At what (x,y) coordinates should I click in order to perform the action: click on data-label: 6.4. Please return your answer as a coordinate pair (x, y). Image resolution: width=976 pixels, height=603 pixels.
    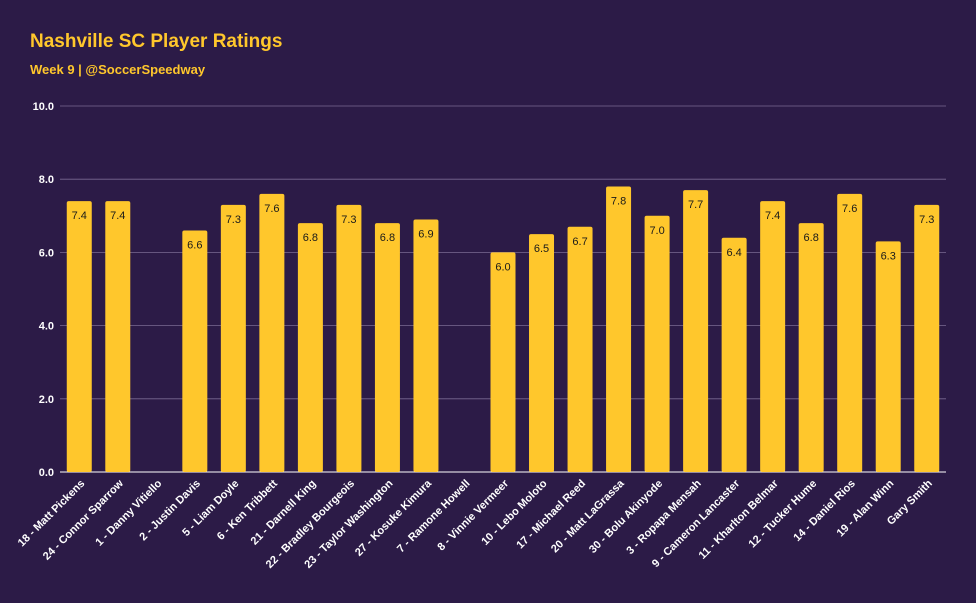
    Looking at the image, I should click on (733, 253).